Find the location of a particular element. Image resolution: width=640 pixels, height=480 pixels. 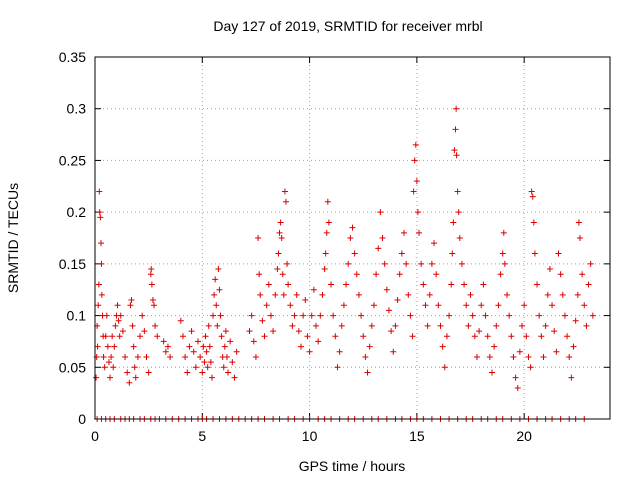

x-axis-label: GPS time / hours is located at coordinates (352, 466).